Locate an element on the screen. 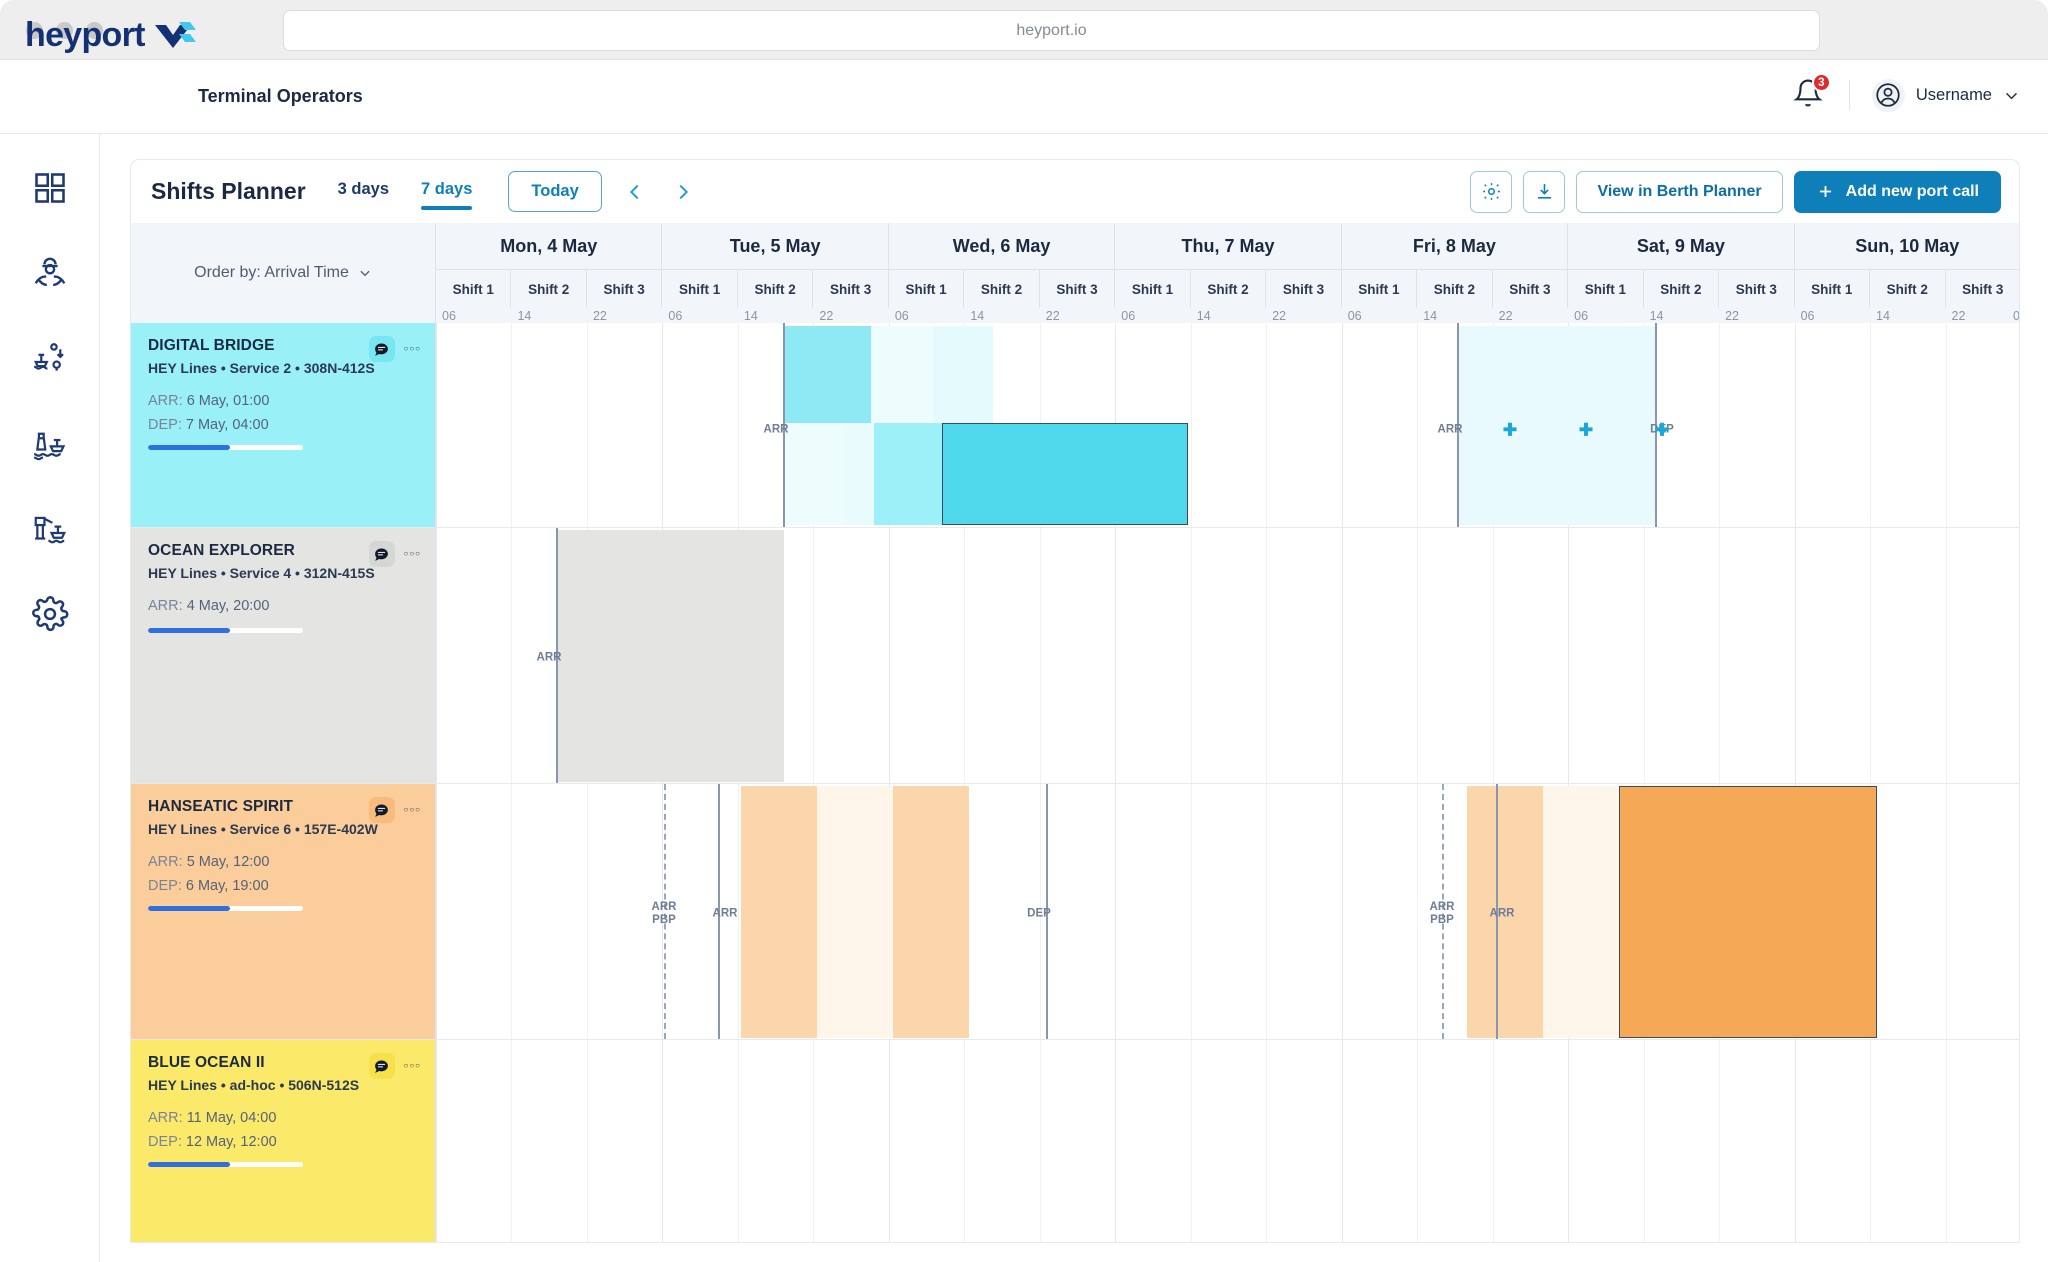  view-in-berth-planner-button: View in Berth Planner is located at coordinates (1679, 191).